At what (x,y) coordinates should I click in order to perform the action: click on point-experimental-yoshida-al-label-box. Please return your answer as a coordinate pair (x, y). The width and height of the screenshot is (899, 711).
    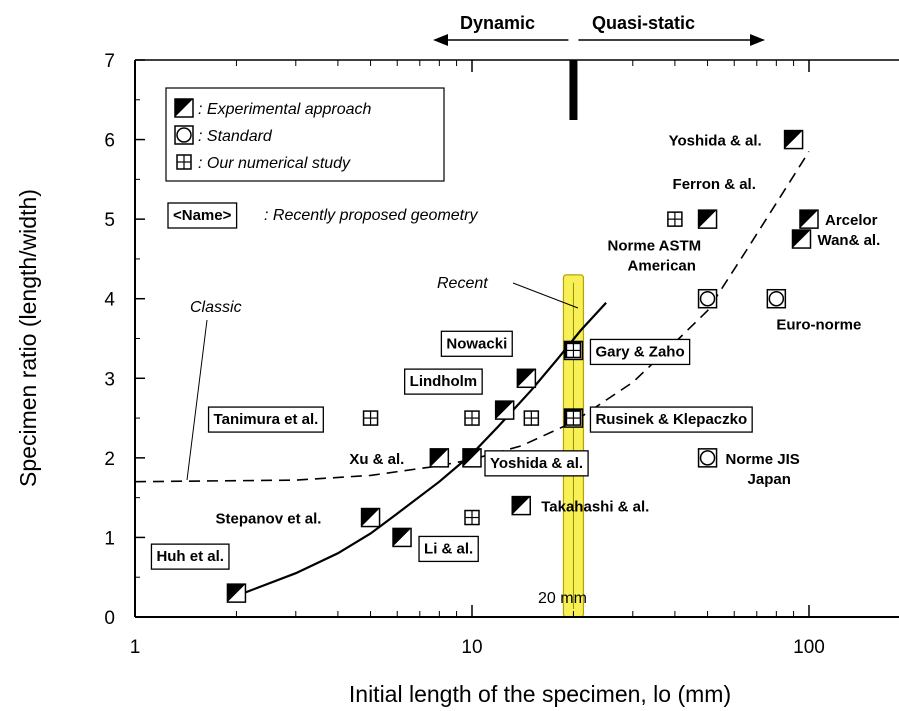
    Looking at the image, I should click on (536, 463).